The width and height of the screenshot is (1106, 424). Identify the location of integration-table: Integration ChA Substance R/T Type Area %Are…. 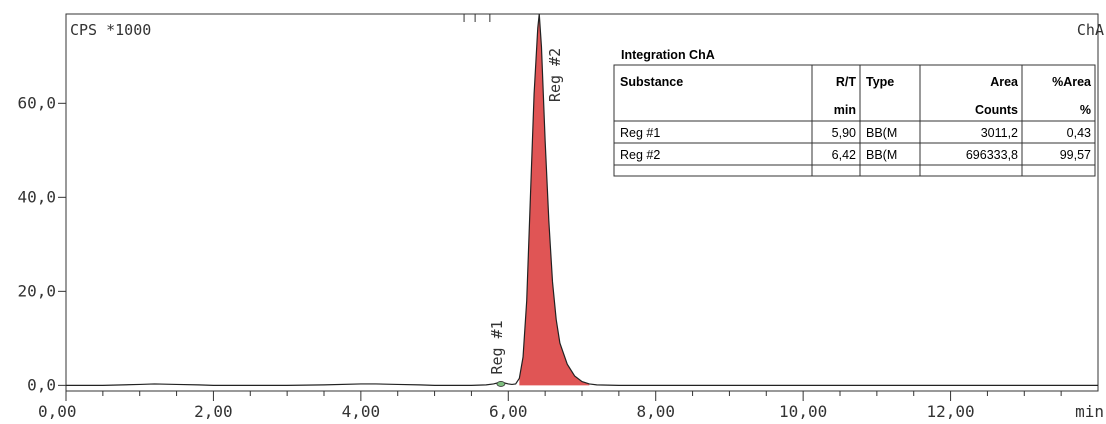
(854, 112).